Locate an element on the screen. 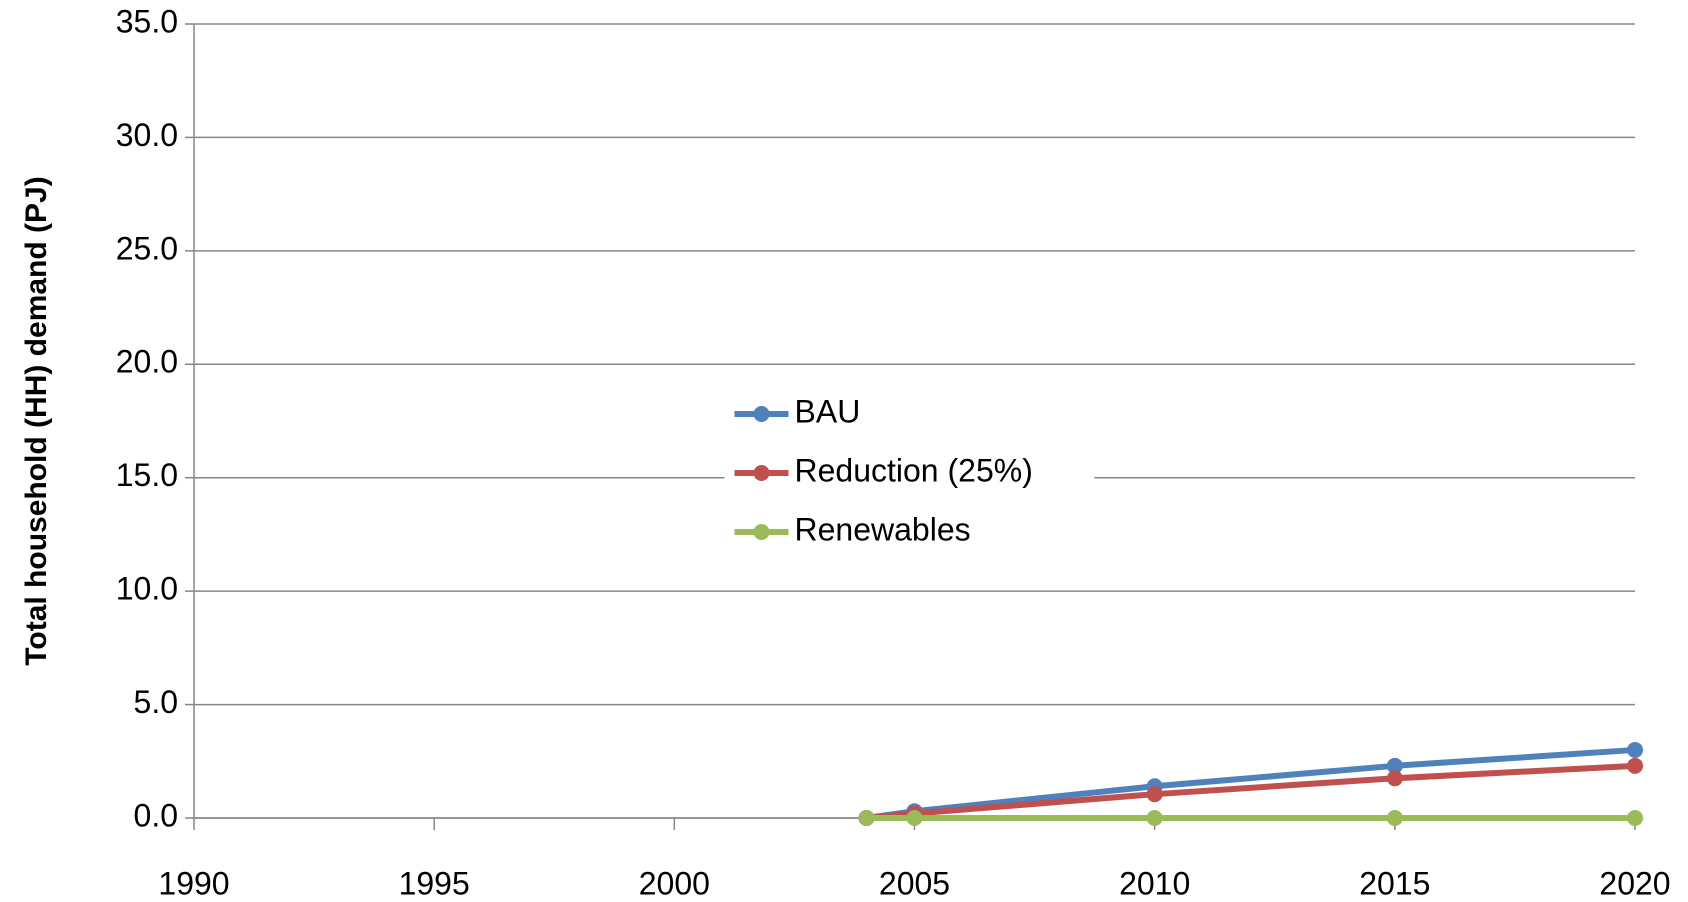 The height and width of the screenshot is (902, 1688). y-tick-label: 10.0 is located at coordinates (147, 589).